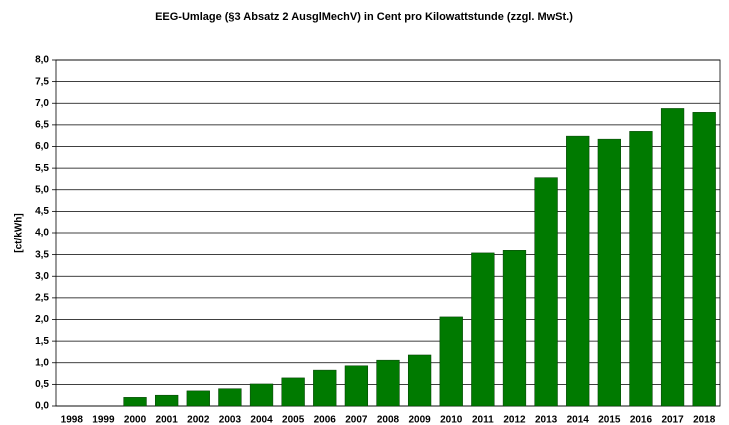  I want to click on y-tick-label: 7,0, so click(42, 103).